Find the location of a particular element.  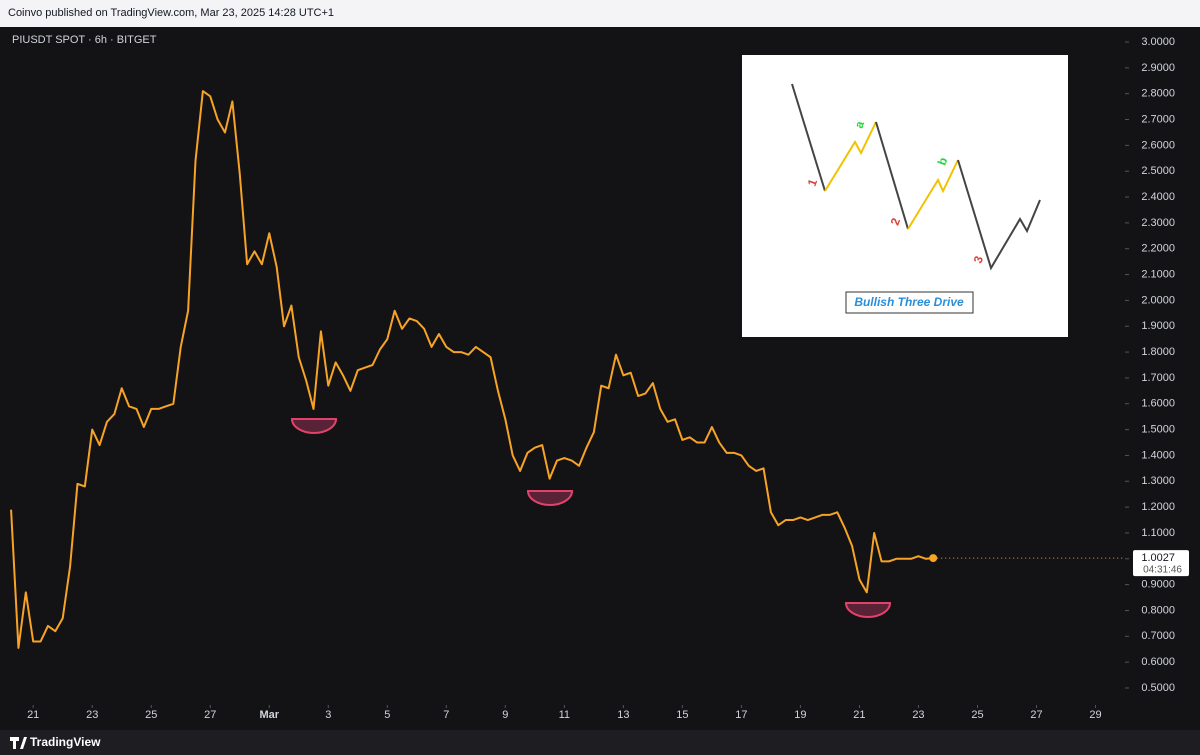

brand: TradingView is located at coordinates (65, 742).